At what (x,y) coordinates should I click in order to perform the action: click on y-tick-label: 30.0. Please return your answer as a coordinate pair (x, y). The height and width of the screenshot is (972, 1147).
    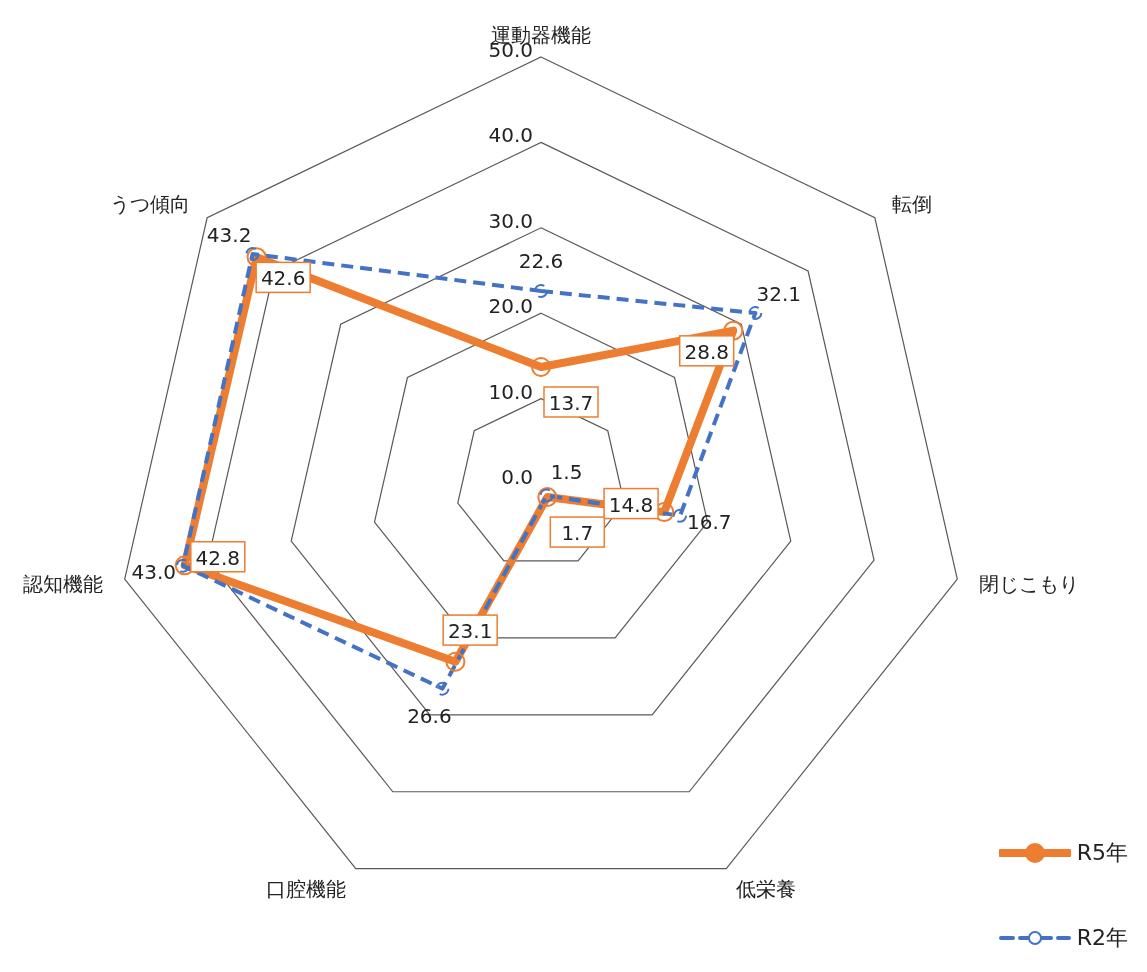
    Looking at the image, I should click on (510, 220).